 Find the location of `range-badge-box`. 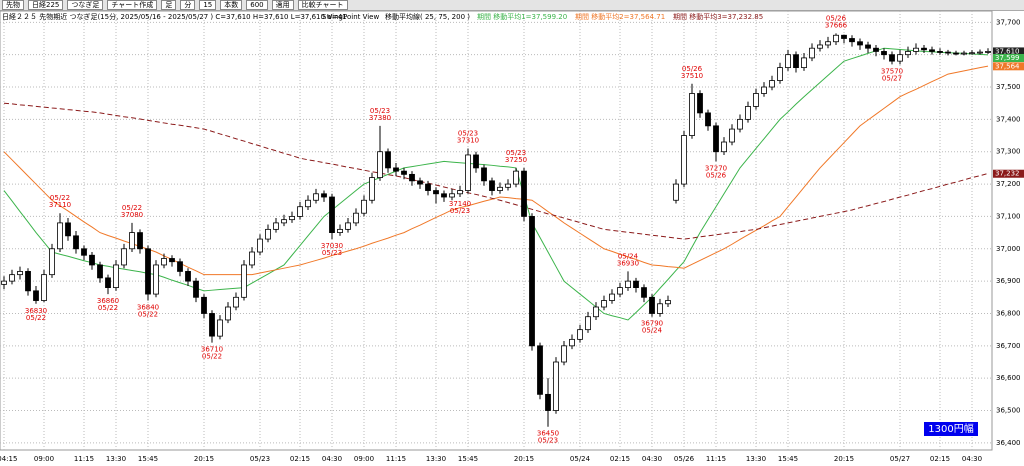

range-badge-box is located at coordinates (951, 429).